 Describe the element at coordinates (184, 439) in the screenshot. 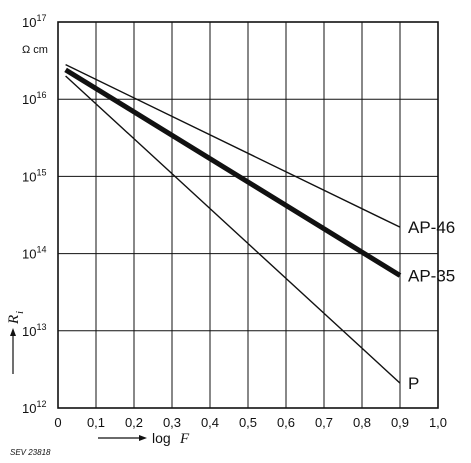

I see `x-axis-var: F` at that location.